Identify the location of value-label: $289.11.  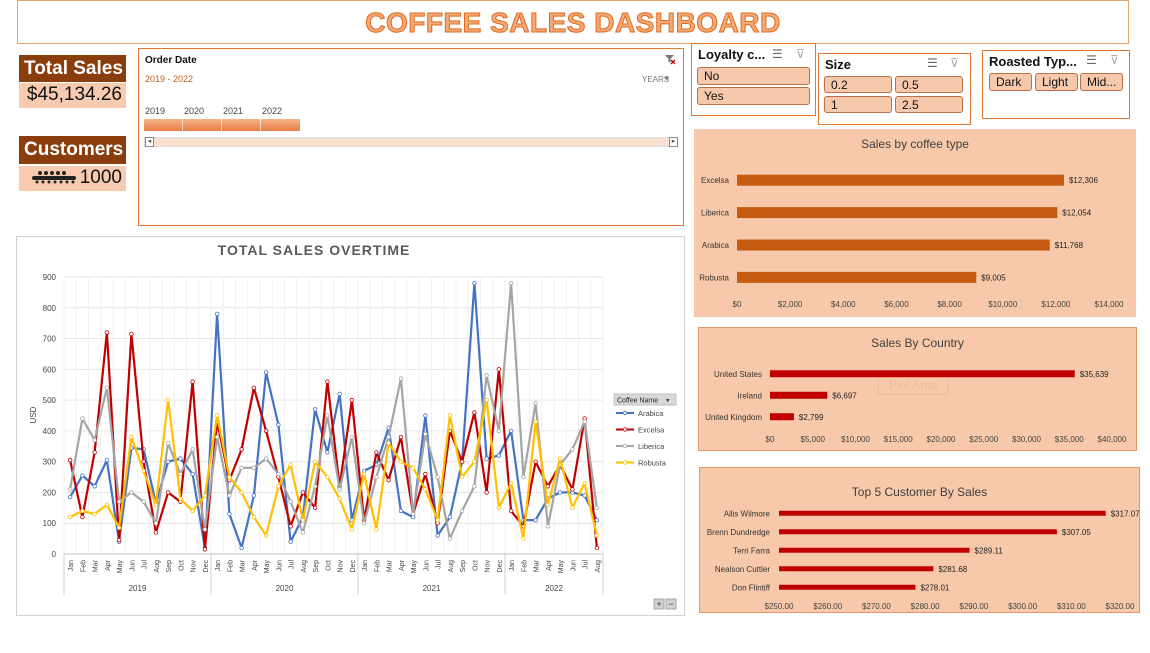
(989, 550).